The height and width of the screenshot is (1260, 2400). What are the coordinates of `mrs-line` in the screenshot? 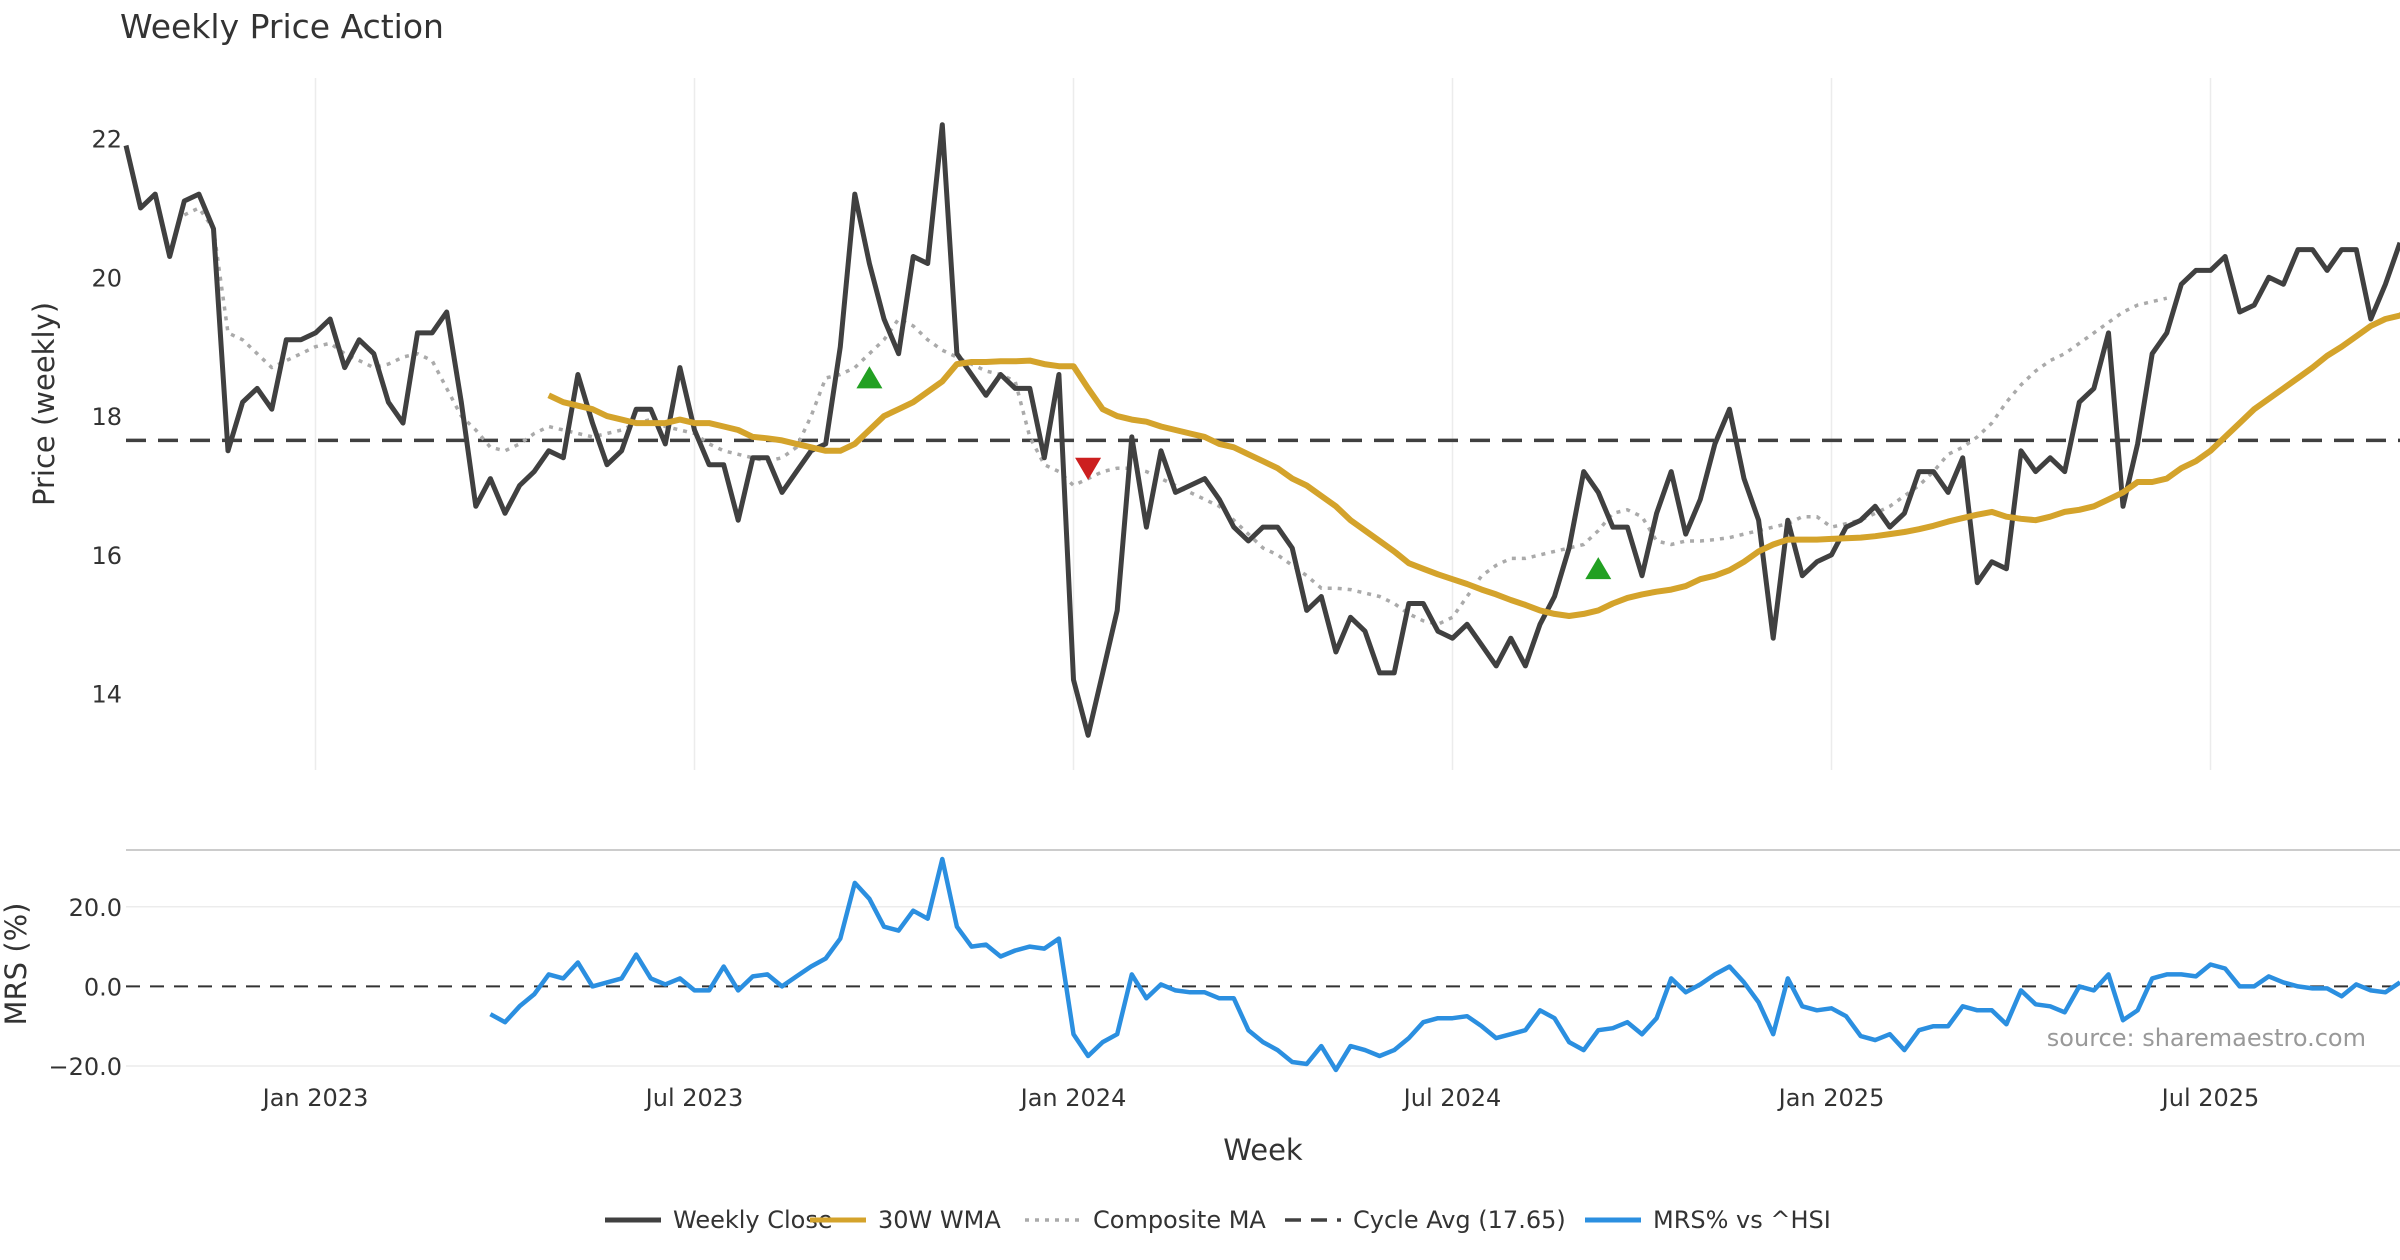 It's located at (1444, 964).